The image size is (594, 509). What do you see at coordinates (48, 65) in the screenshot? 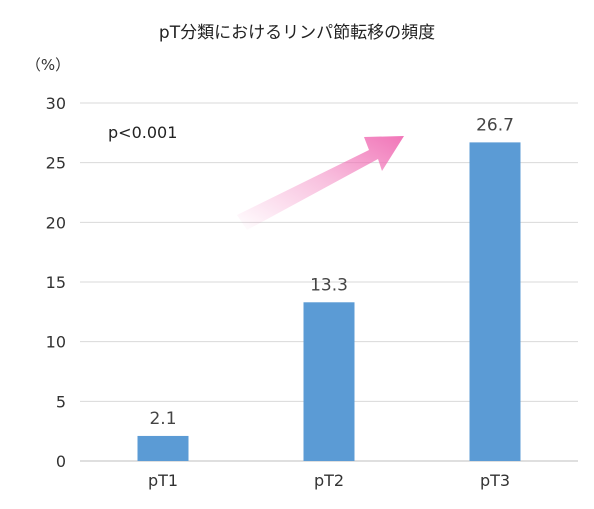
I see `y-unit-label: （%）` at bounding box center [48, 65].